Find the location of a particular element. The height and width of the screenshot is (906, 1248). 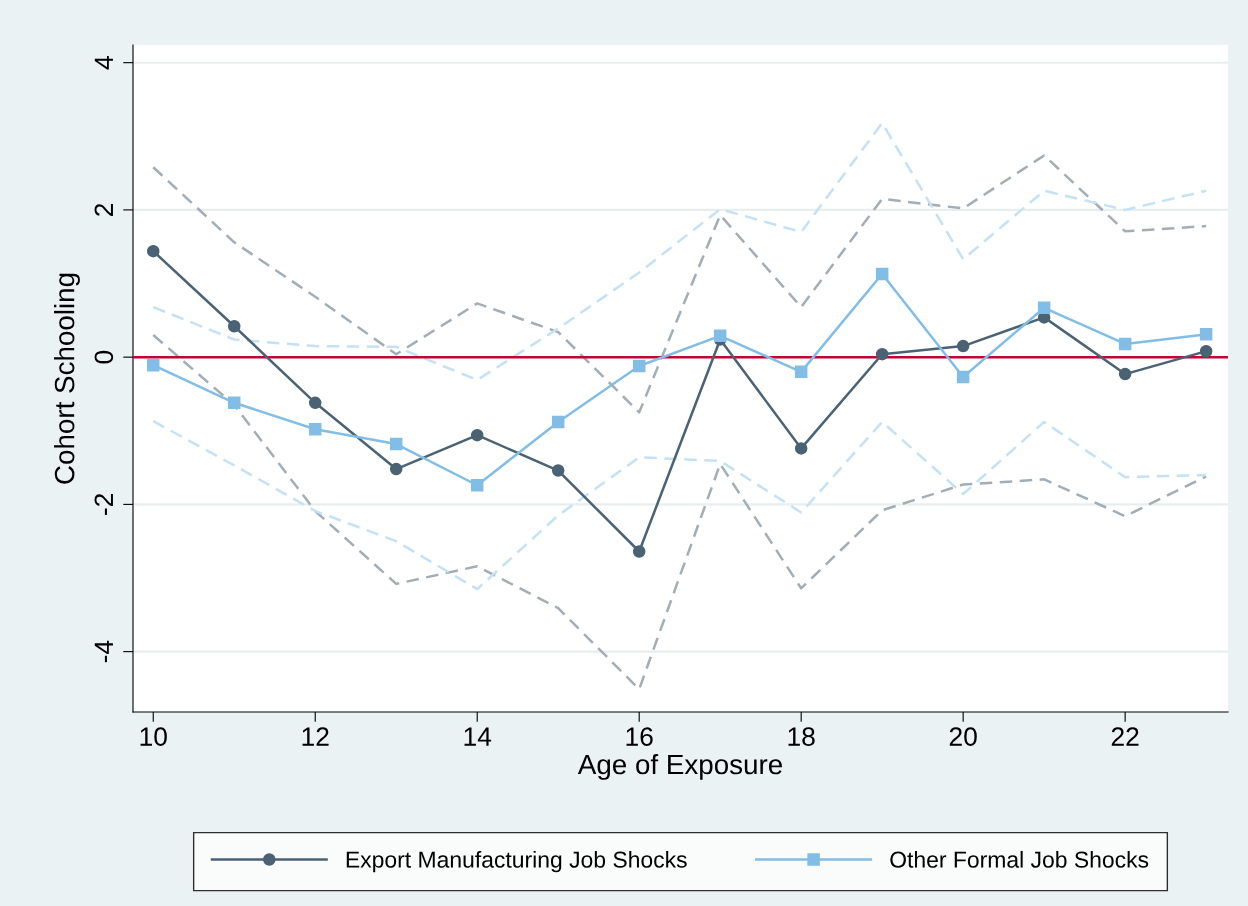

y-axis-title: Cohort Schooling is located at coordinates (67, 378).